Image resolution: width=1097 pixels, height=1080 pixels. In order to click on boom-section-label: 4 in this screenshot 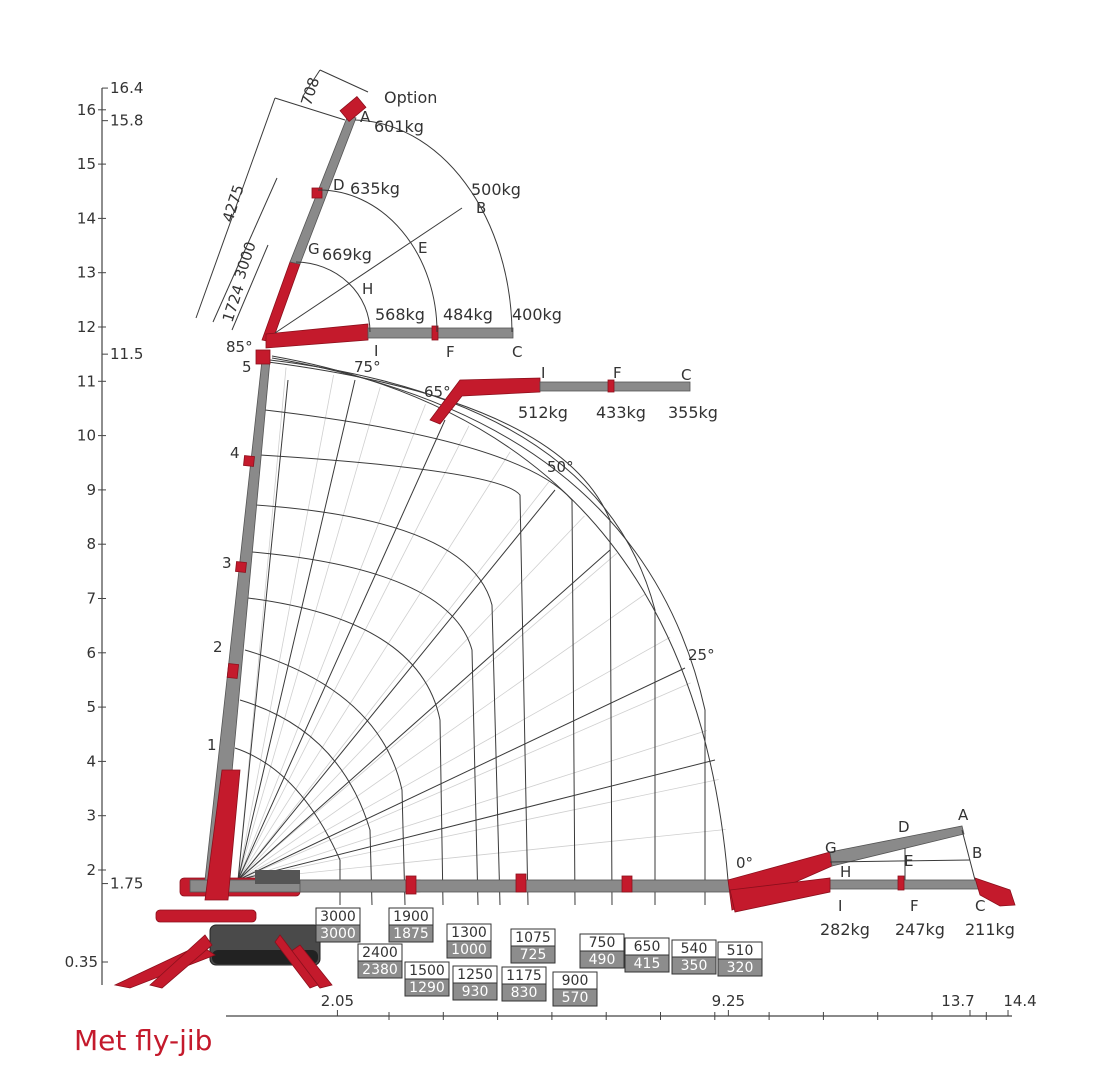, I will do `click(235, 453)`.